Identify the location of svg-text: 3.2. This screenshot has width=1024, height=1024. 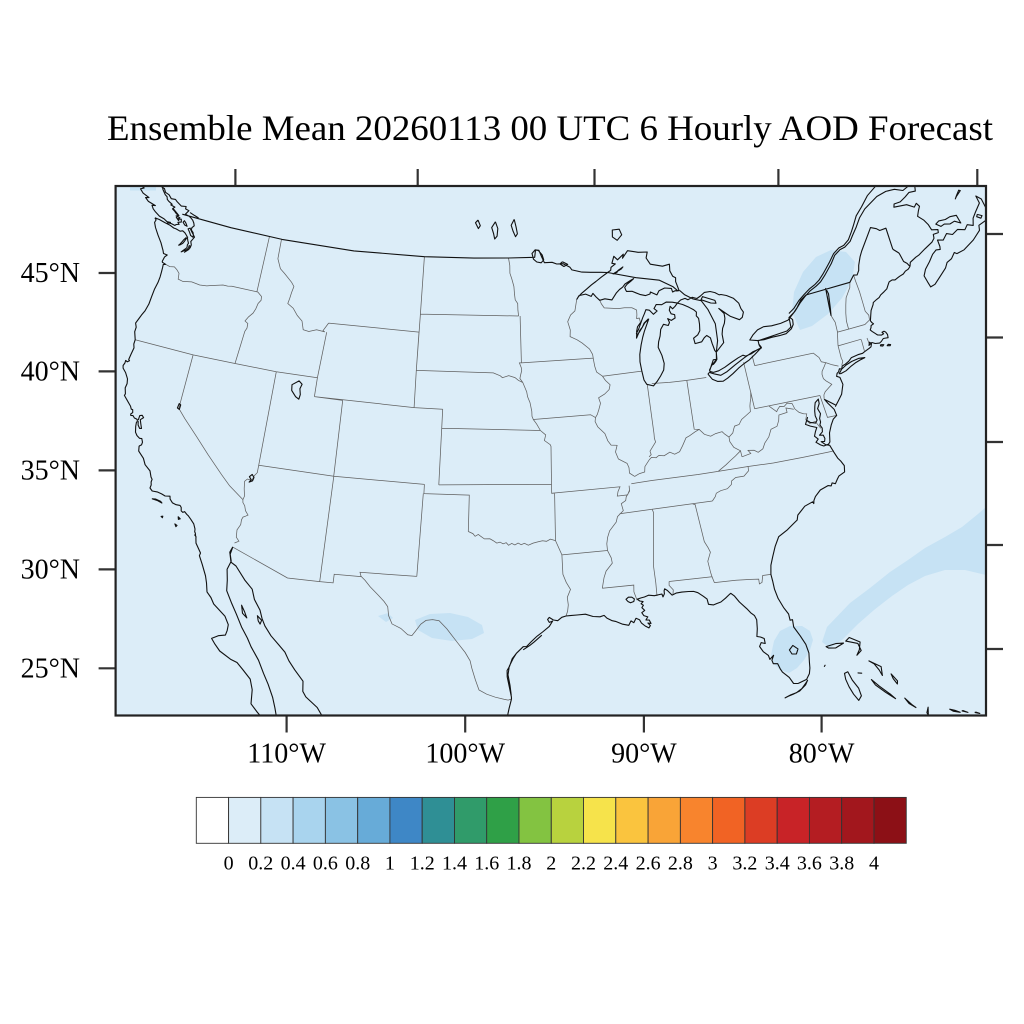
(744, 864).